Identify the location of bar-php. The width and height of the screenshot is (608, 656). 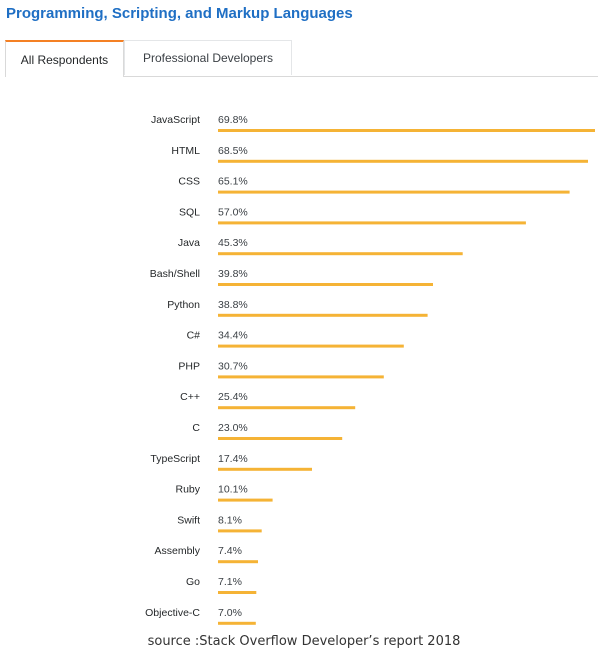
(301, 377).